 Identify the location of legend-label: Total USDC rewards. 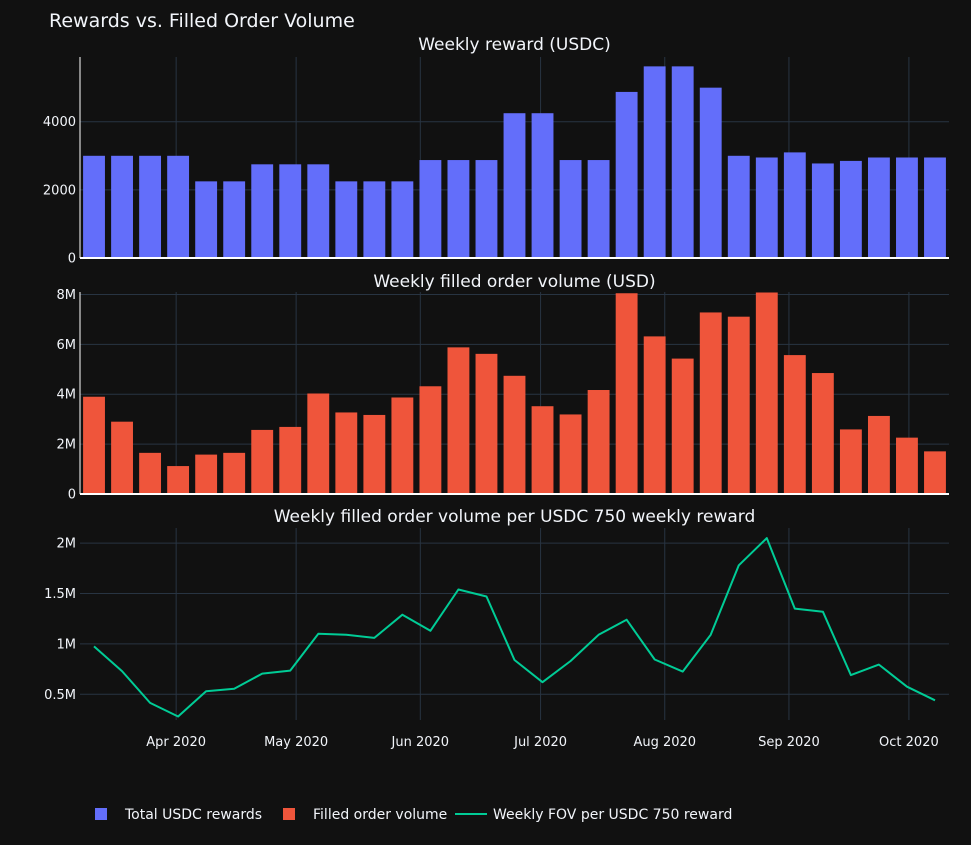
(193, 815).